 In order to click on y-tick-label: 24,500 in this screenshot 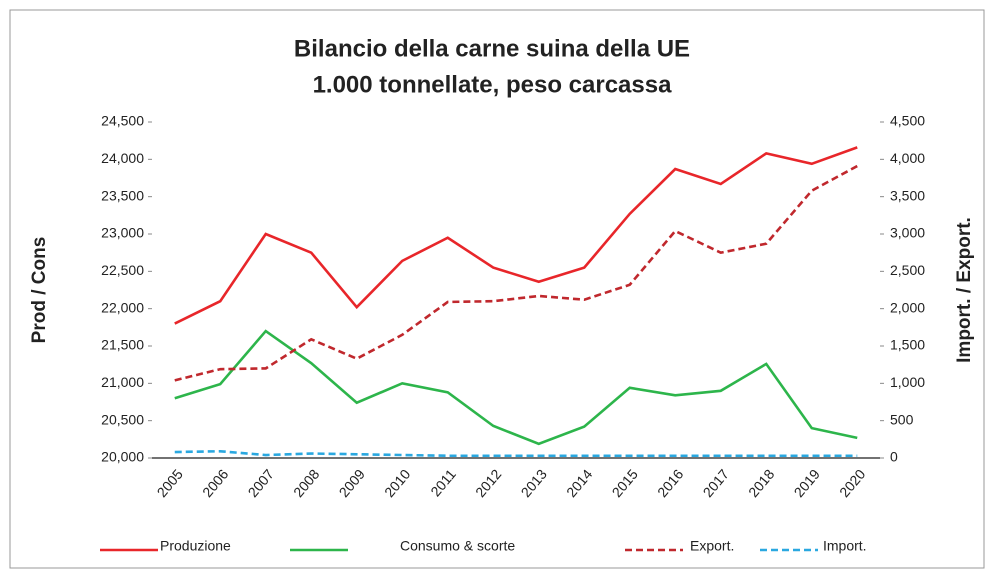, I will do `click(122, 121)`.